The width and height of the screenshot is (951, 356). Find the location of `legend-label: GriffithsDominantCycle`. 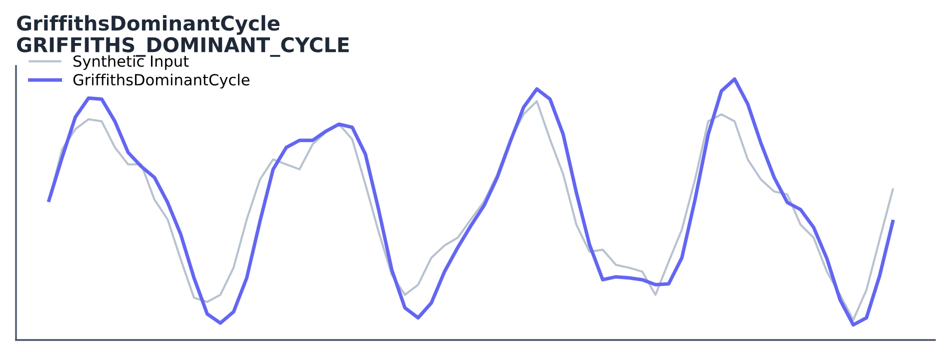

legend-label: GriffithsDominantCycle is located at coordinates (161, 81).